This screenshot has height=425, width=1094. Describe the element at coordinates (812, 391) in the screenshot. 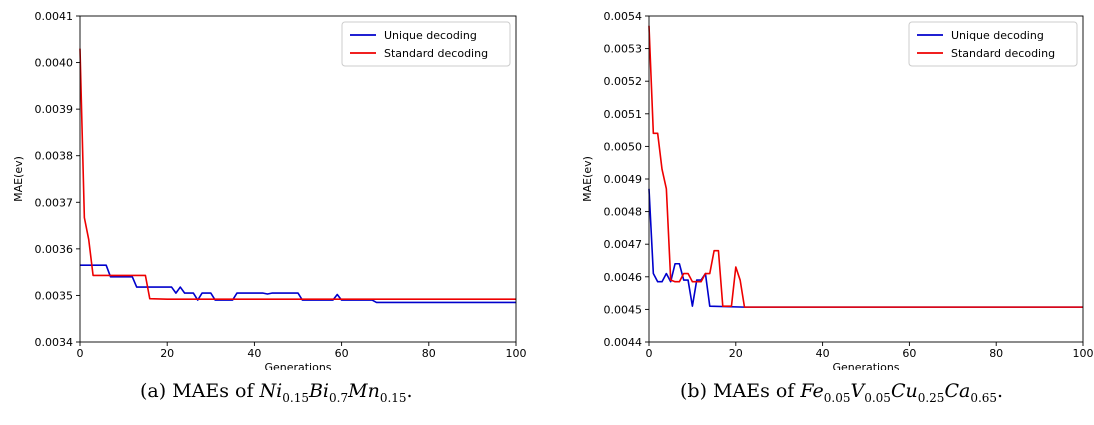

I see `formula-element: Fe` at that location.